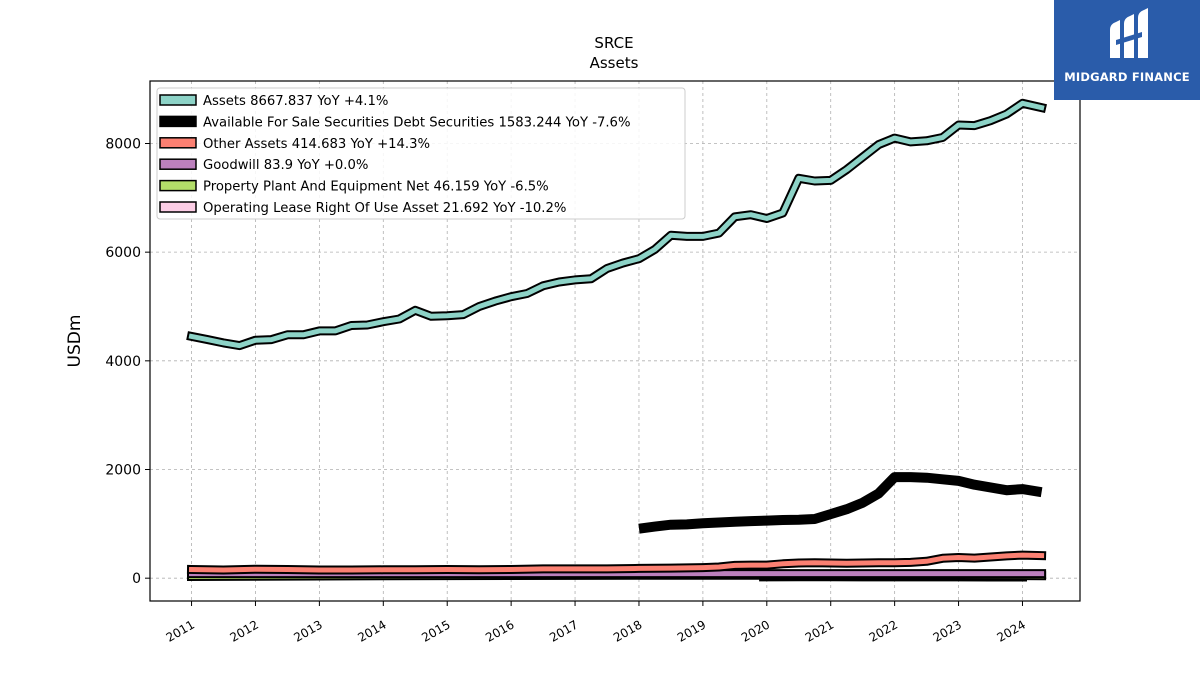  Describe the element at coordinates (1127, 77) in the screenshot. I see `brand-name: MIDGARD FINANCE` at that location.